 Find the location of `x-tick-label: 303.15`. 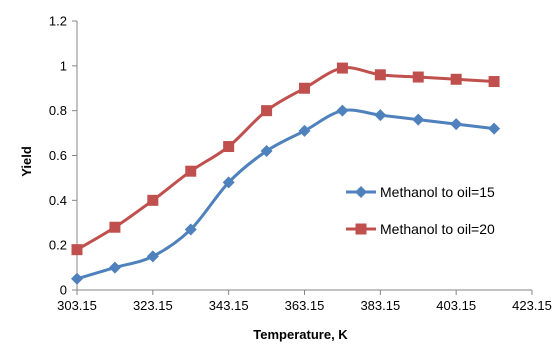

x-tick-label: 303.15 is located at coordinates (77, 305).